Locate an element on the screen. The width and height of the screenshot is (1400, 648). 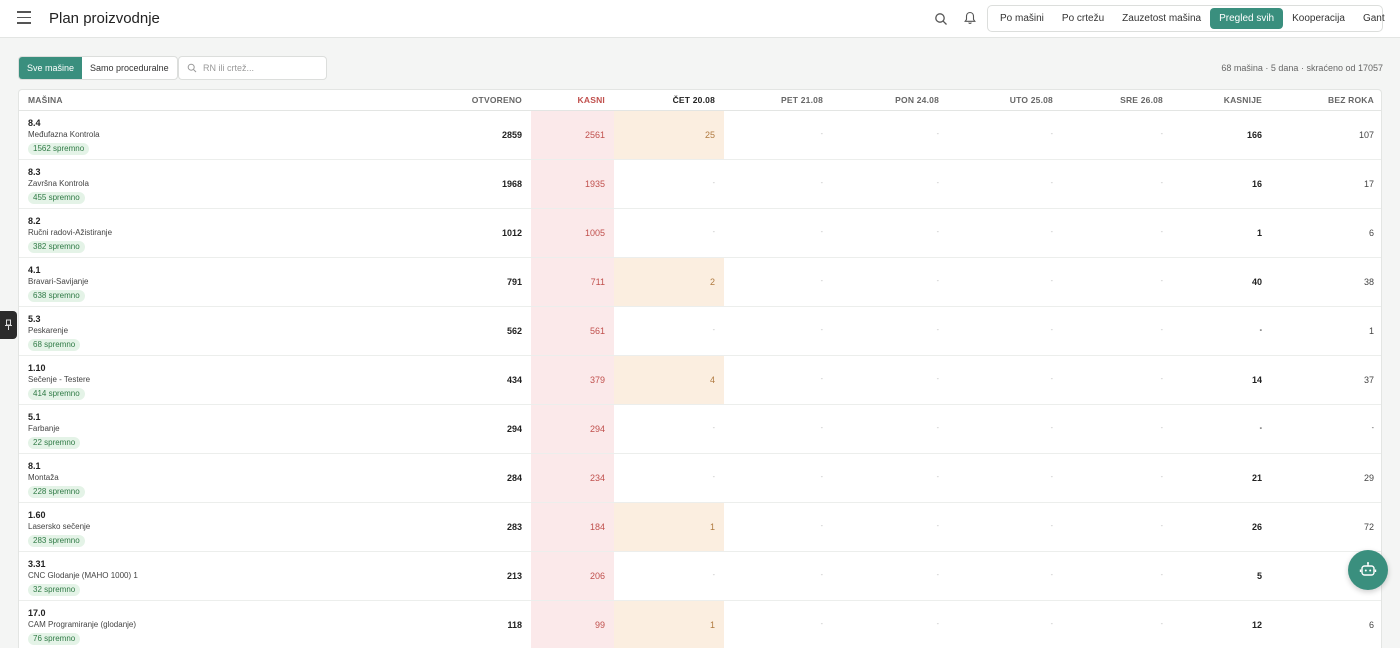
col-header-day-1: ČET 20.08 is located at coordinates (669, 100).